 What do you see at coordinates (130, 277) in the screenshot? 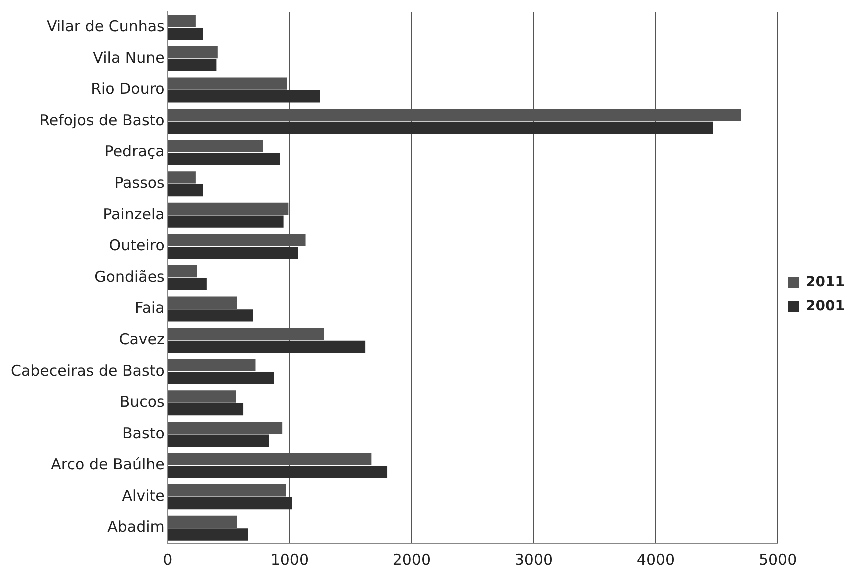
I see `y-tick-label: Gondiães` at bounding box center [130, 277].